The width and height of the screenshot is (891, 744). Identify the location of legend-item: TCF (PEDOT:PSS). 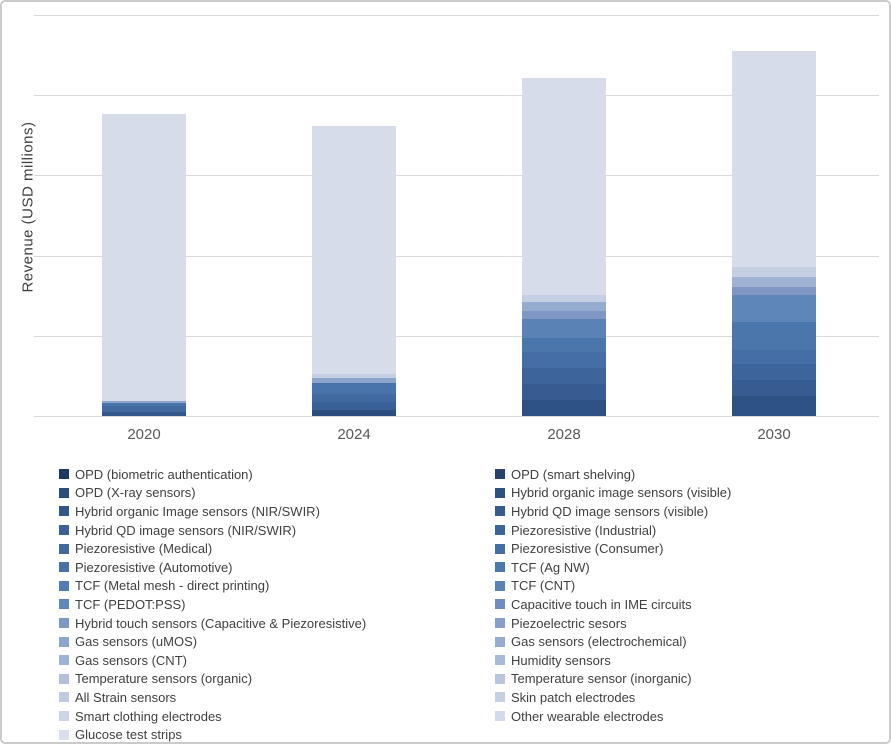
(277, 604).